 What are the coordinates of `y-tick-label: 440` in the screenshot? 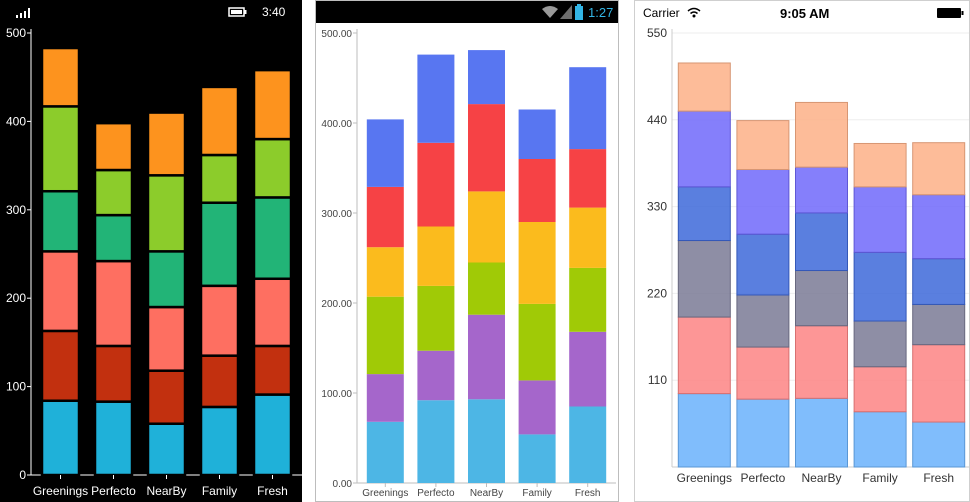 It's located at (657, 120).